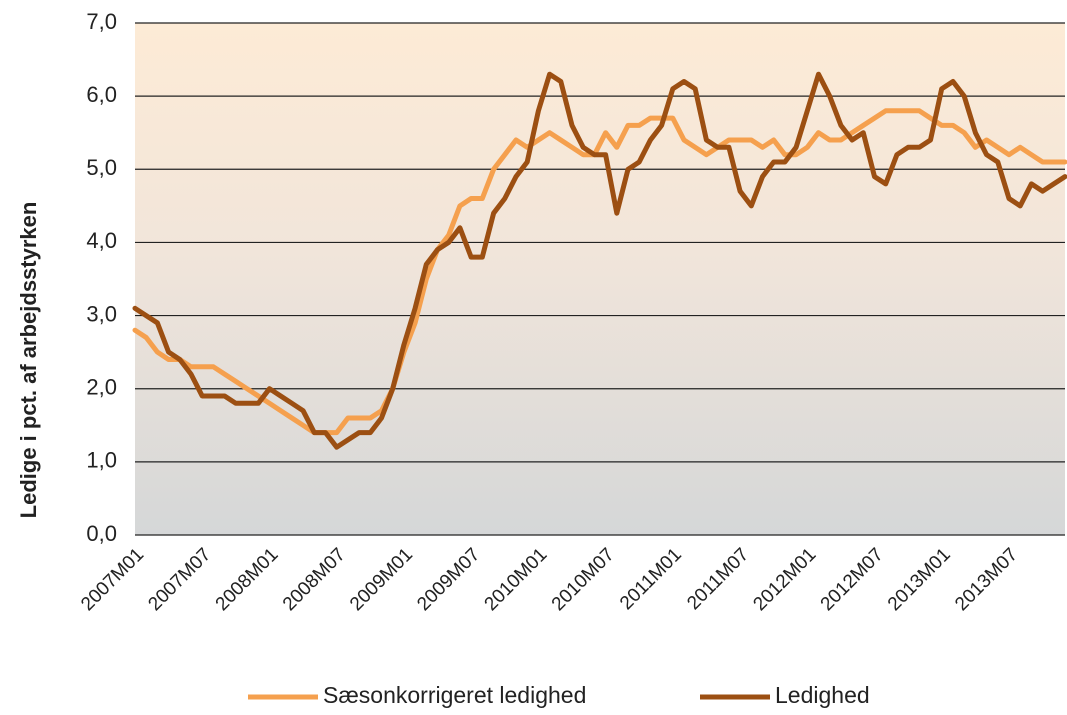 The width and height of the screenshot is (1067, 715). I want to click on x-tick-label: 2012M01, so click(784, 579).